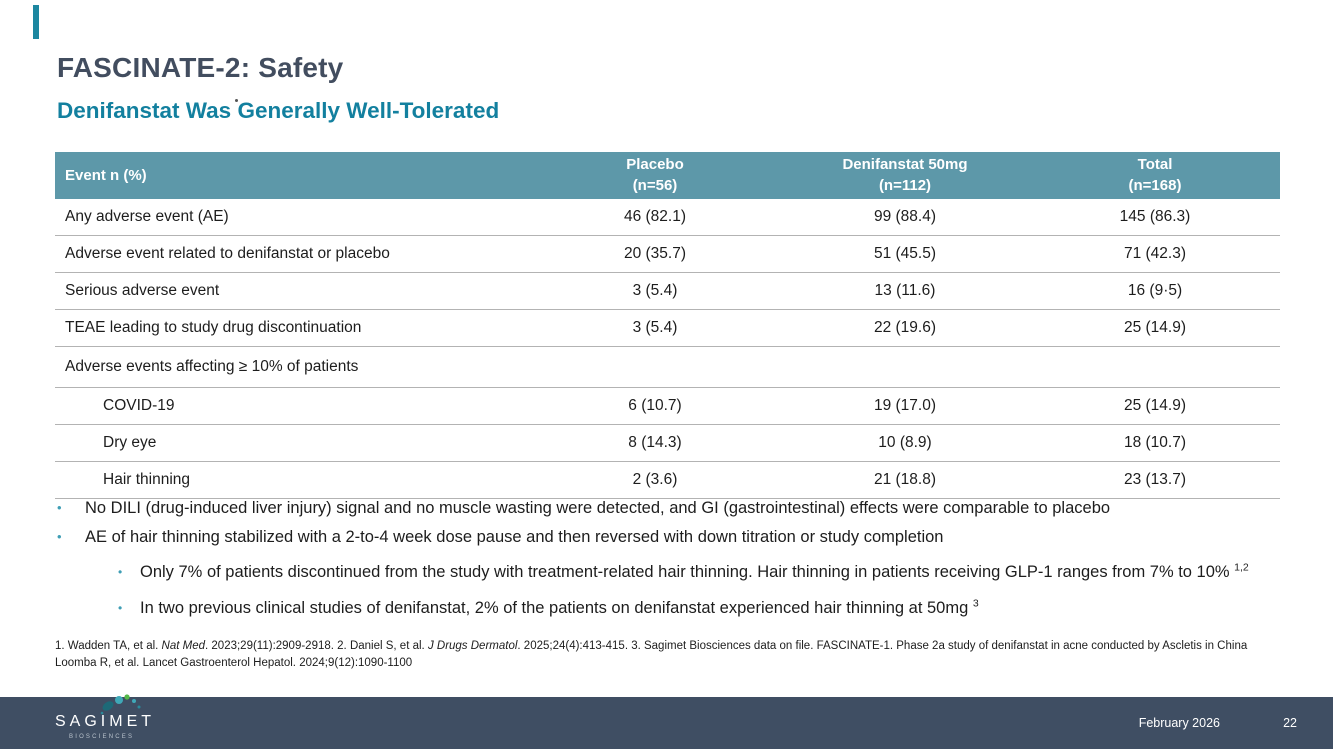 The height and width of the screenshot is (749, 1333). What do you see at coordinates (200, 67) in the screenshot?
I see `page-title: FASCINATE-2: Safety` at bounding box center [200, 67].